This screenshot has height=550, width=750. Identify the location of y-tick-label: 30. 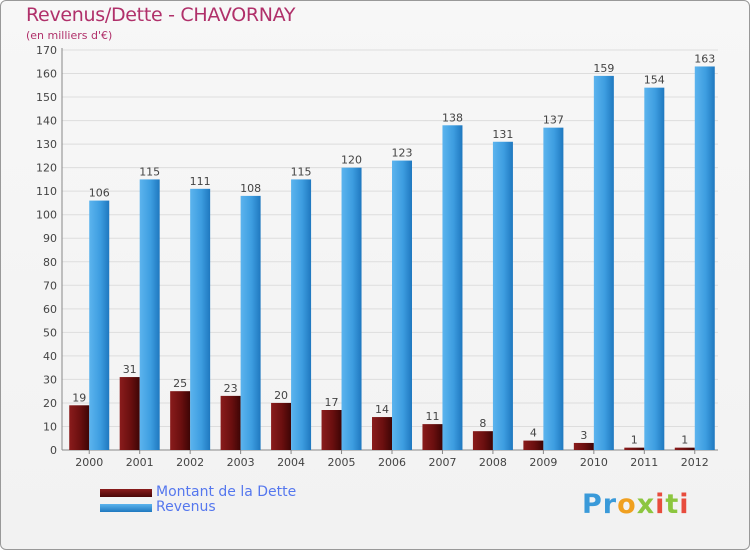
(50, 379).